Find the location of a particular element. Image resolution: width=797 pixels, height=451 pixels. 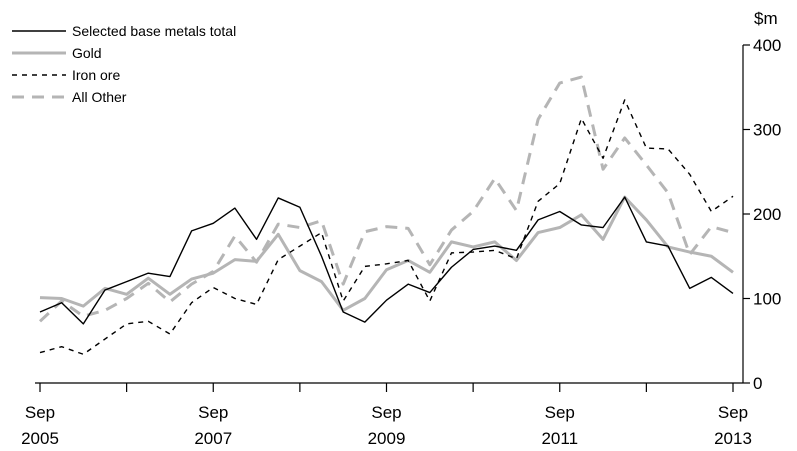

y-unit-label: $m is located at coordinates (766, 18).